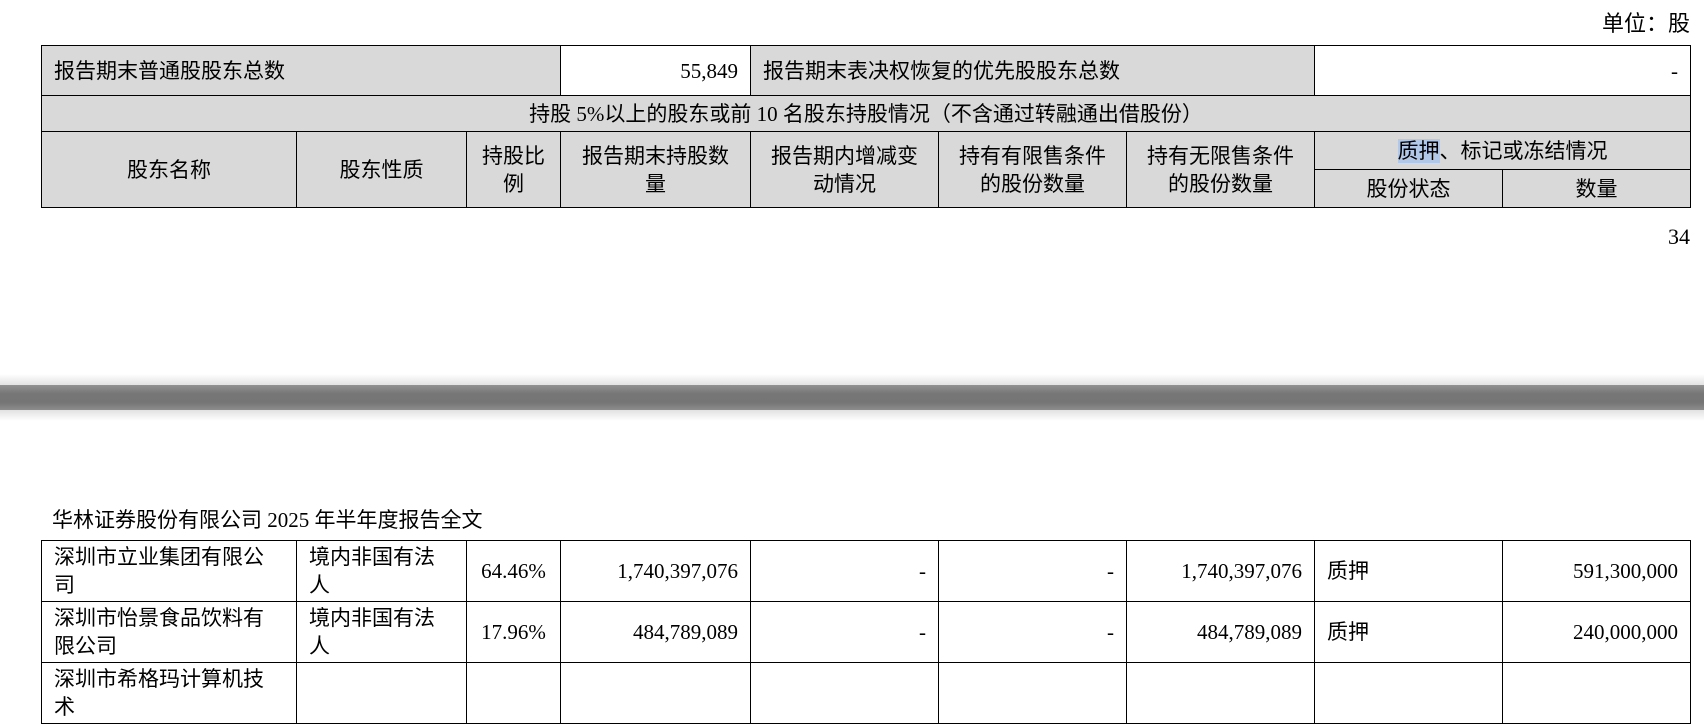 This screenshot has width=1704, height=724. I want to click on cell-shareholding-ratio: 64.46%, so click(513, 571).